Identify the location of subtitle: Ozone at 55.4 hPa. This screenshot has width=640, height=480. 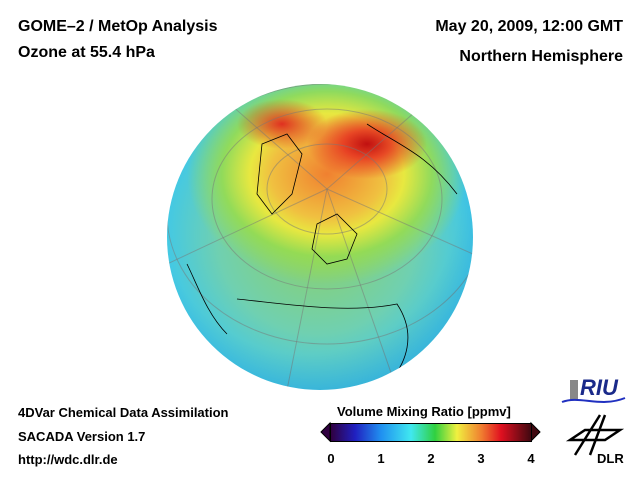
(86, 52).